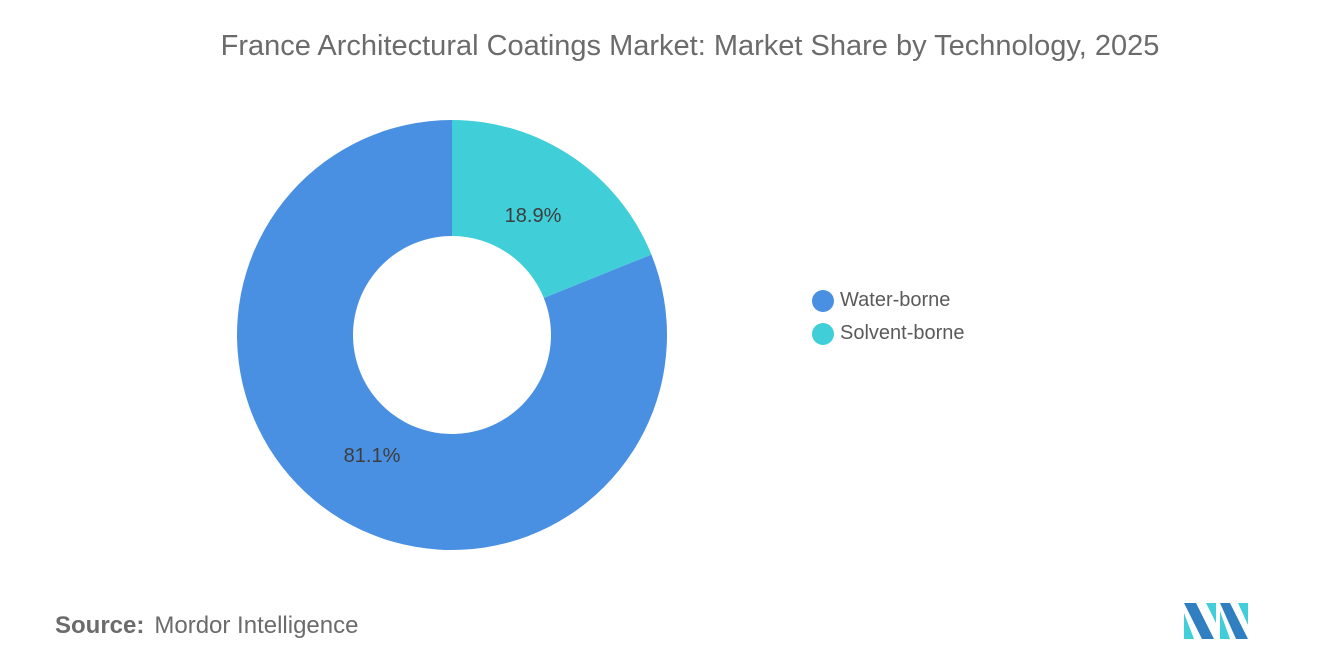 The width and height of the screenshot is (1320, 665). Describe the element at coordinates (895, 300) in the screenshot. I see `legend-label: Water-borne` at that location.